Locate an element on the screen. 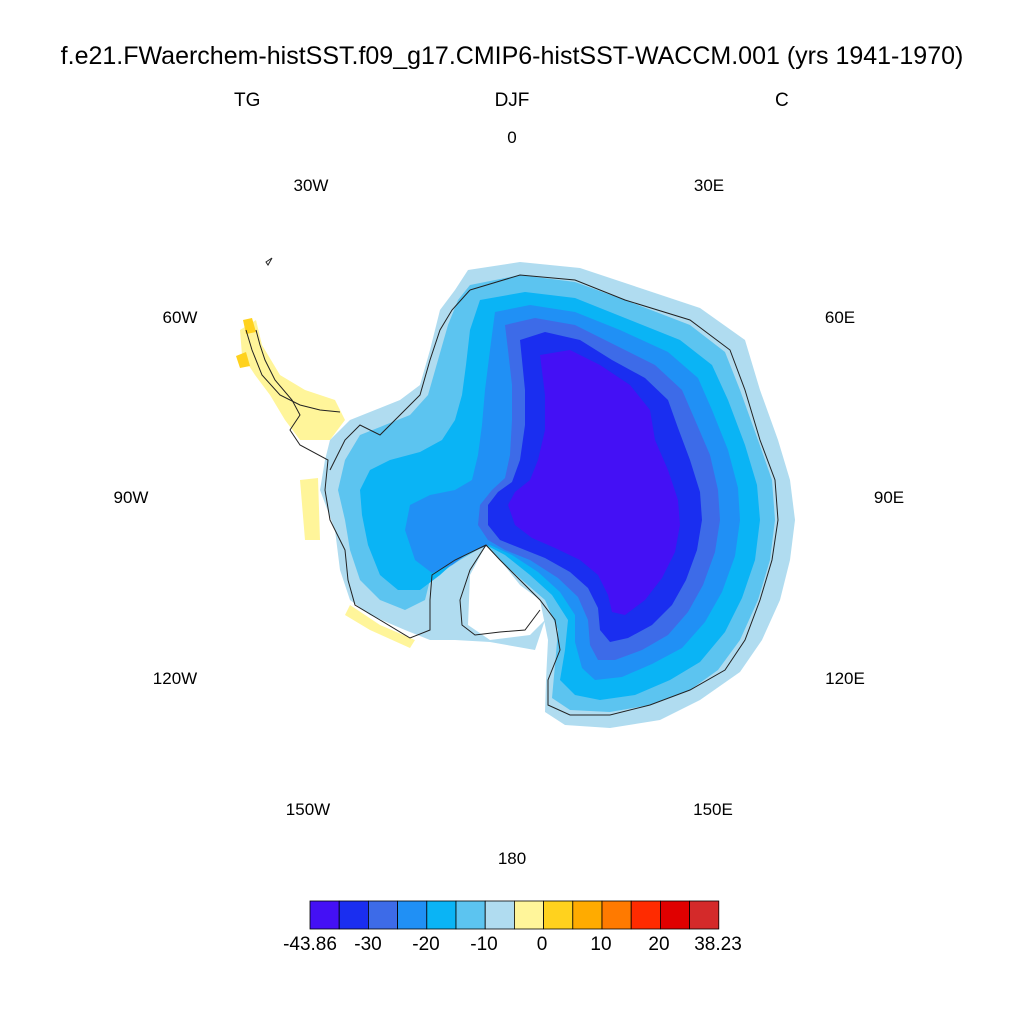 The width and height of the screenshot is (1024, 1024). lon-label-150w: 150W is located at coordinates (308, 809).